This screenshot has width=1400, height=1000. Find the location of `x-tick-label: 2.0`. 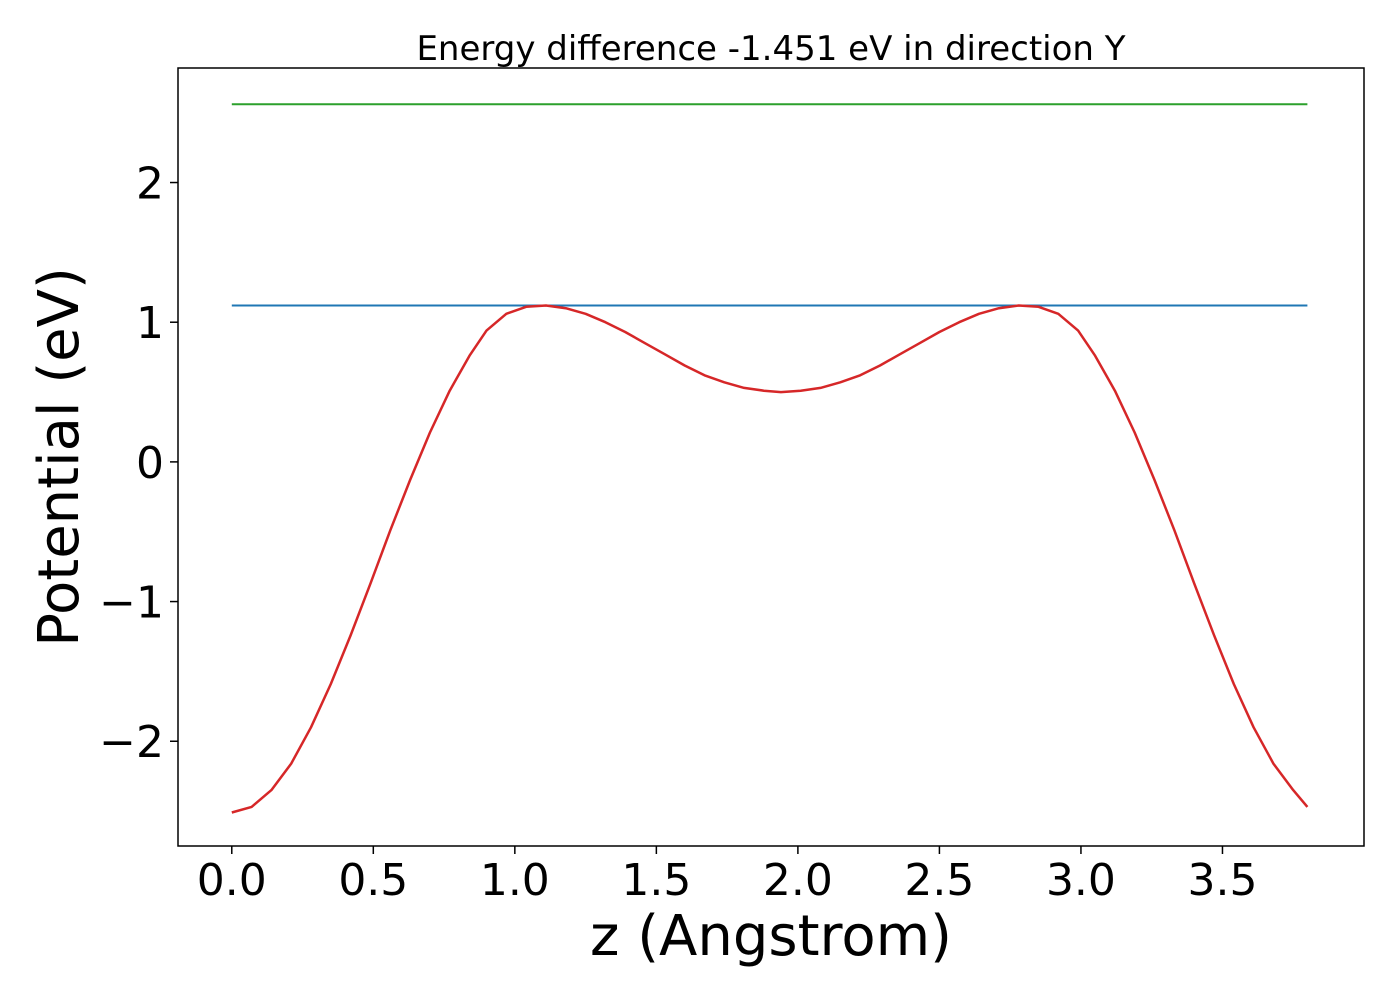

x-tick-label: 2.0 is located at coordinates (798, 880).